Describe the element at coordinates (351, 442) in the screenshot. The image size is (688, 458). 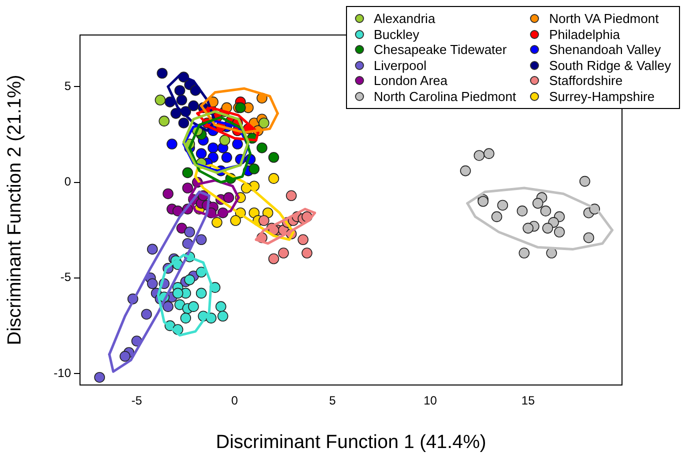
I see `x-axis-title: Discriminant Function 1 (41.4%)` at that location.